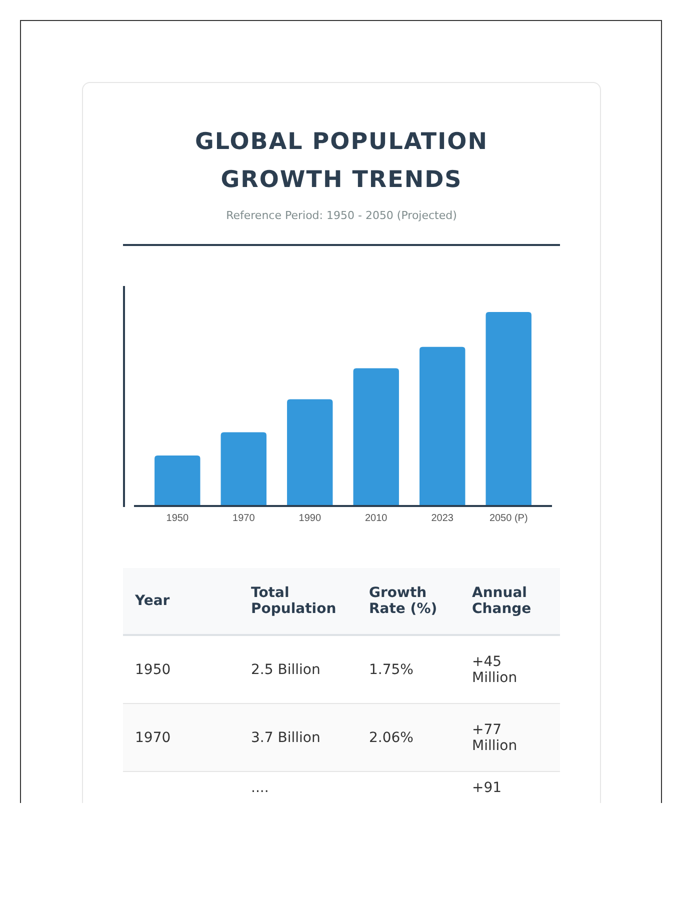 The height and width of the screenshot is (900, 700). Describe the element at coordinates (487, 788) in the screenshot. I see `text: +91` at that location.